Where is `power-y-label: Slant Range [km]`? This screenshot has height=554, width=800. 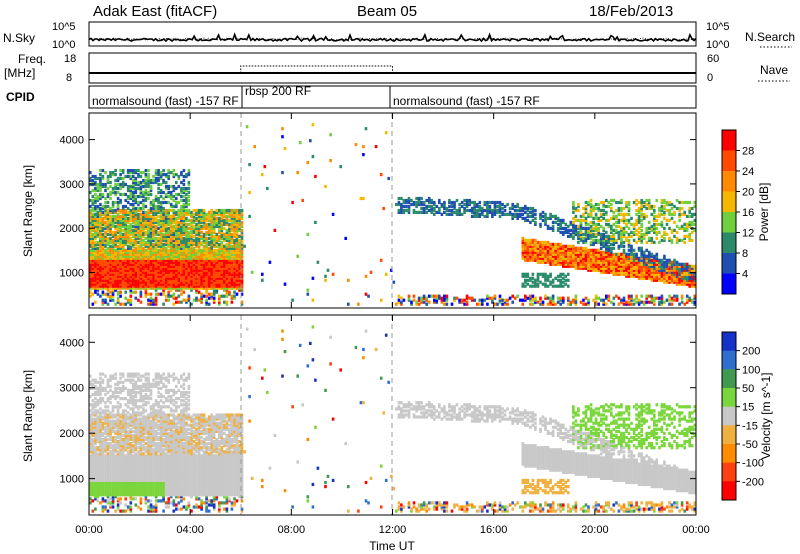
power-y-label: Slant Range [km] is located at coordinates (28, 211).